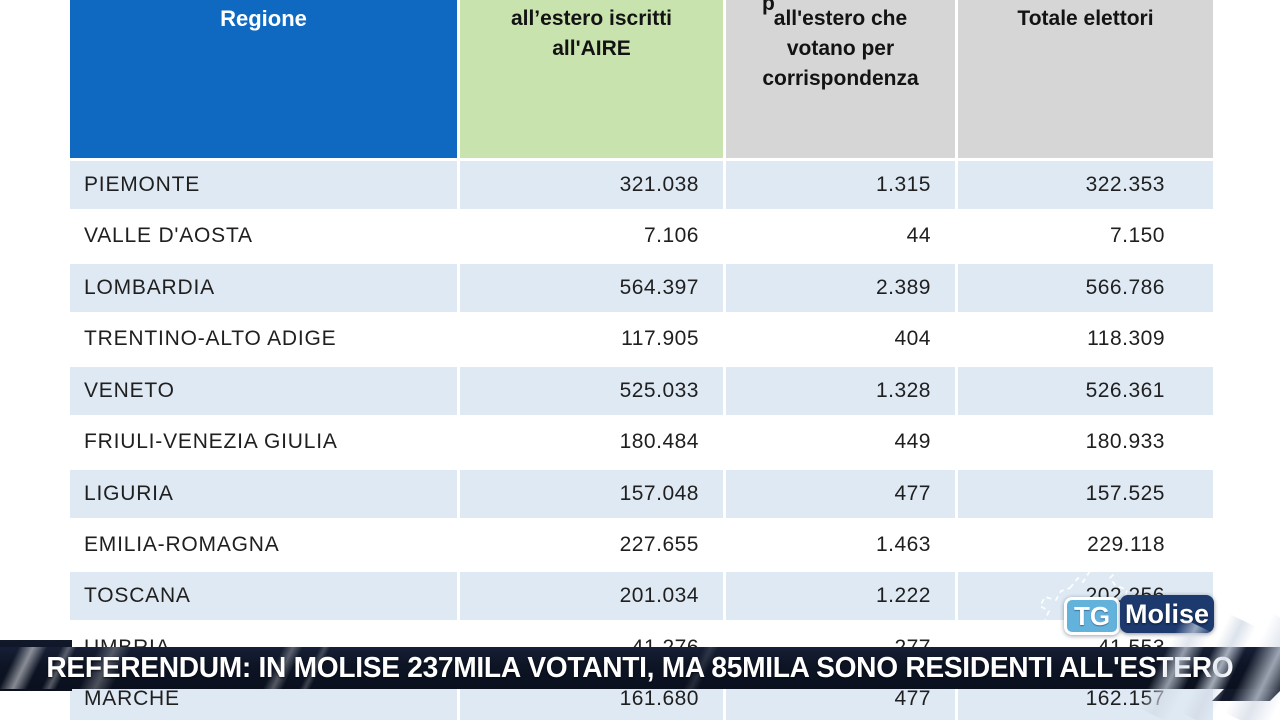 This screenshot has height=720, width=1280. I want to click on totale-cell: 180.933, so click(1085, 442).